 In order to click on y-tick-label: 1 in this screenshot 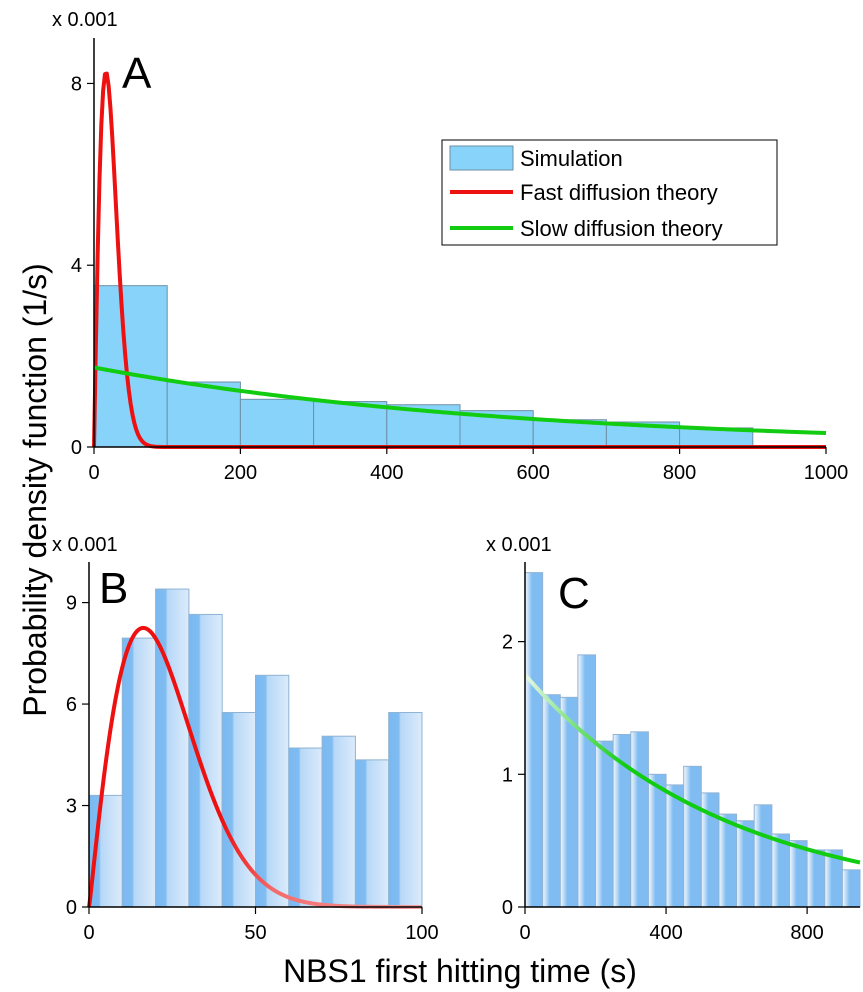, I will do `click(507, 775)`.